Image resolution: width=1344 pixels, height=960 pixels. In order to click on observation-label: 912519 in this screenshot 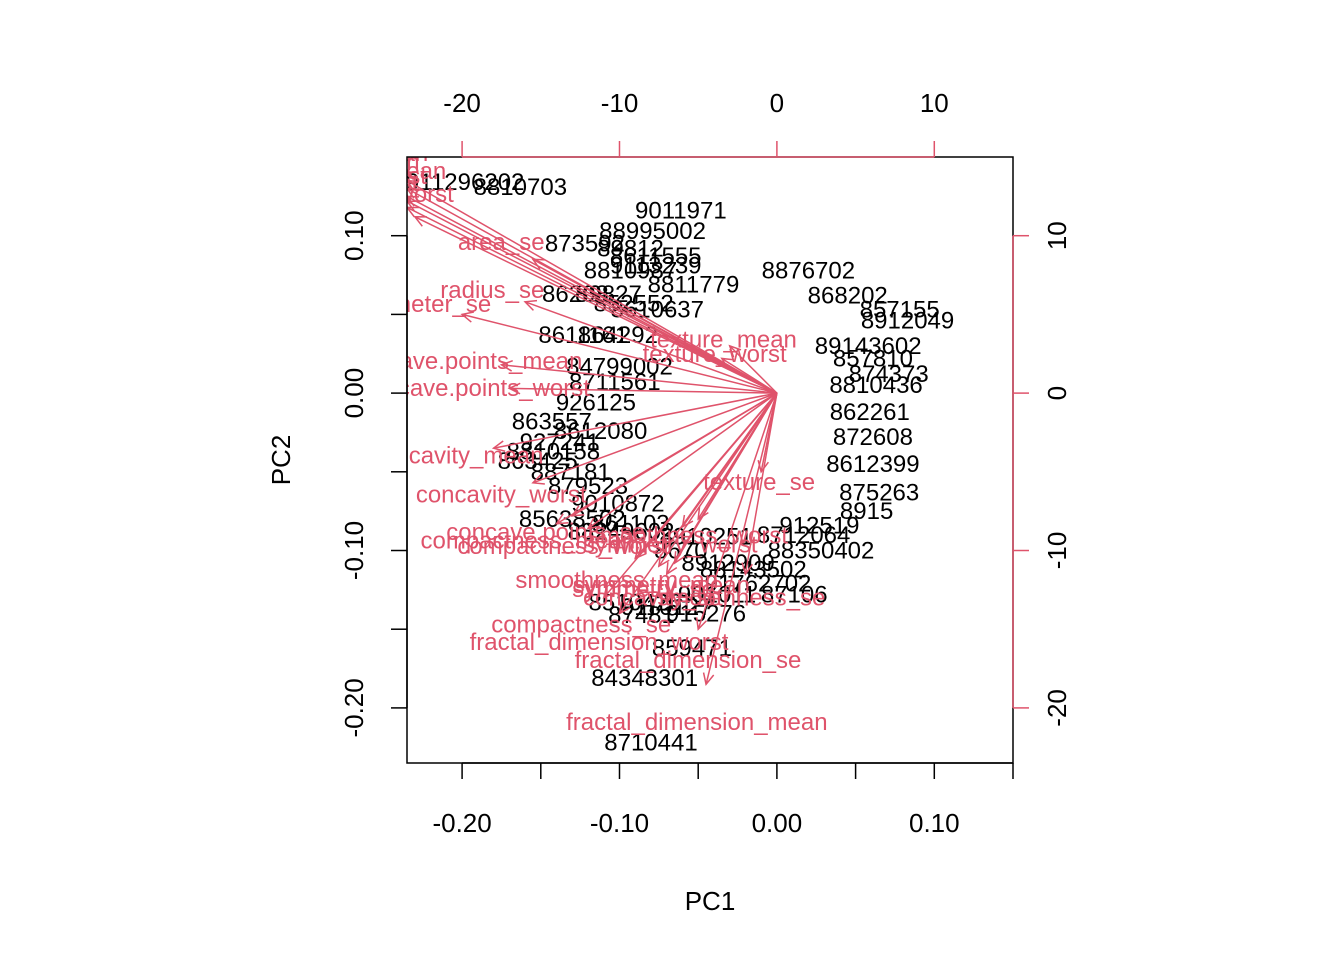, I will do `click(819, 525)`.